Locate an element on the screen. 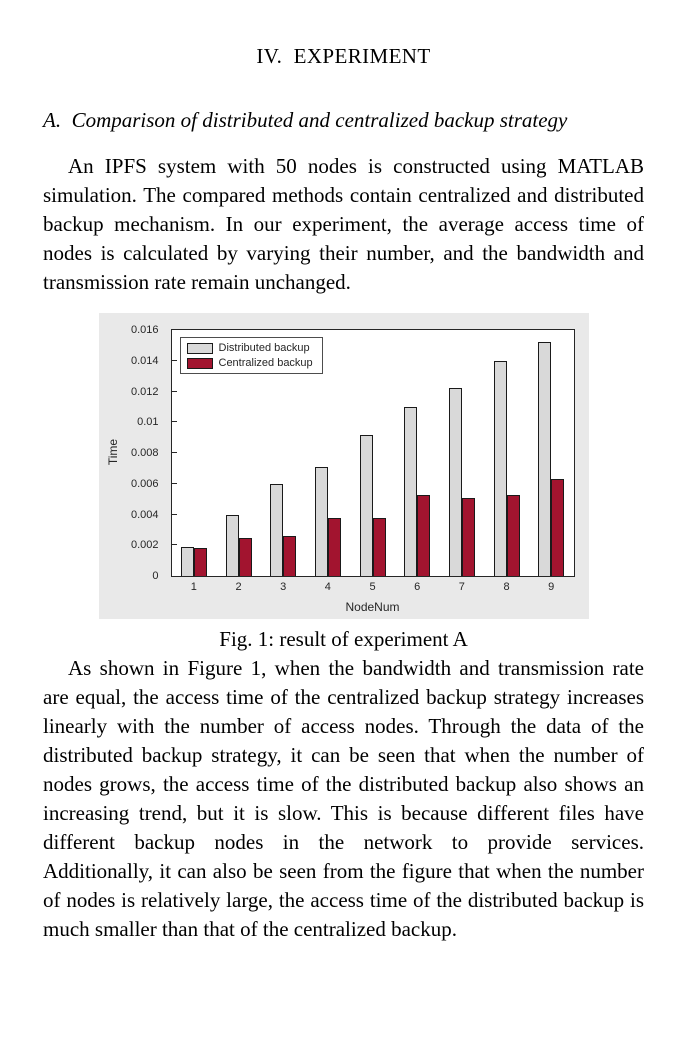 The width and height of the screenshot is (686, 1041). y-axis-tick-labels: 0 0.002 0.004 0.006 0.008 0.01 0.012 0.014 0.016 is located at coordinates (132, 453).